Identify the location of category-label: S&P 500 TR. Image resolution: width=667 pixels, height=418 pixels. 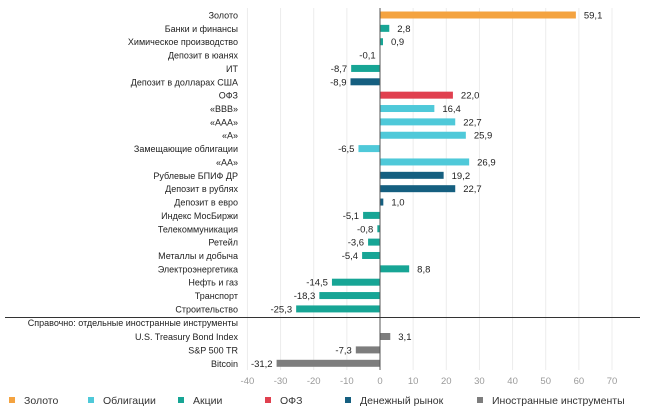
(213, 350).